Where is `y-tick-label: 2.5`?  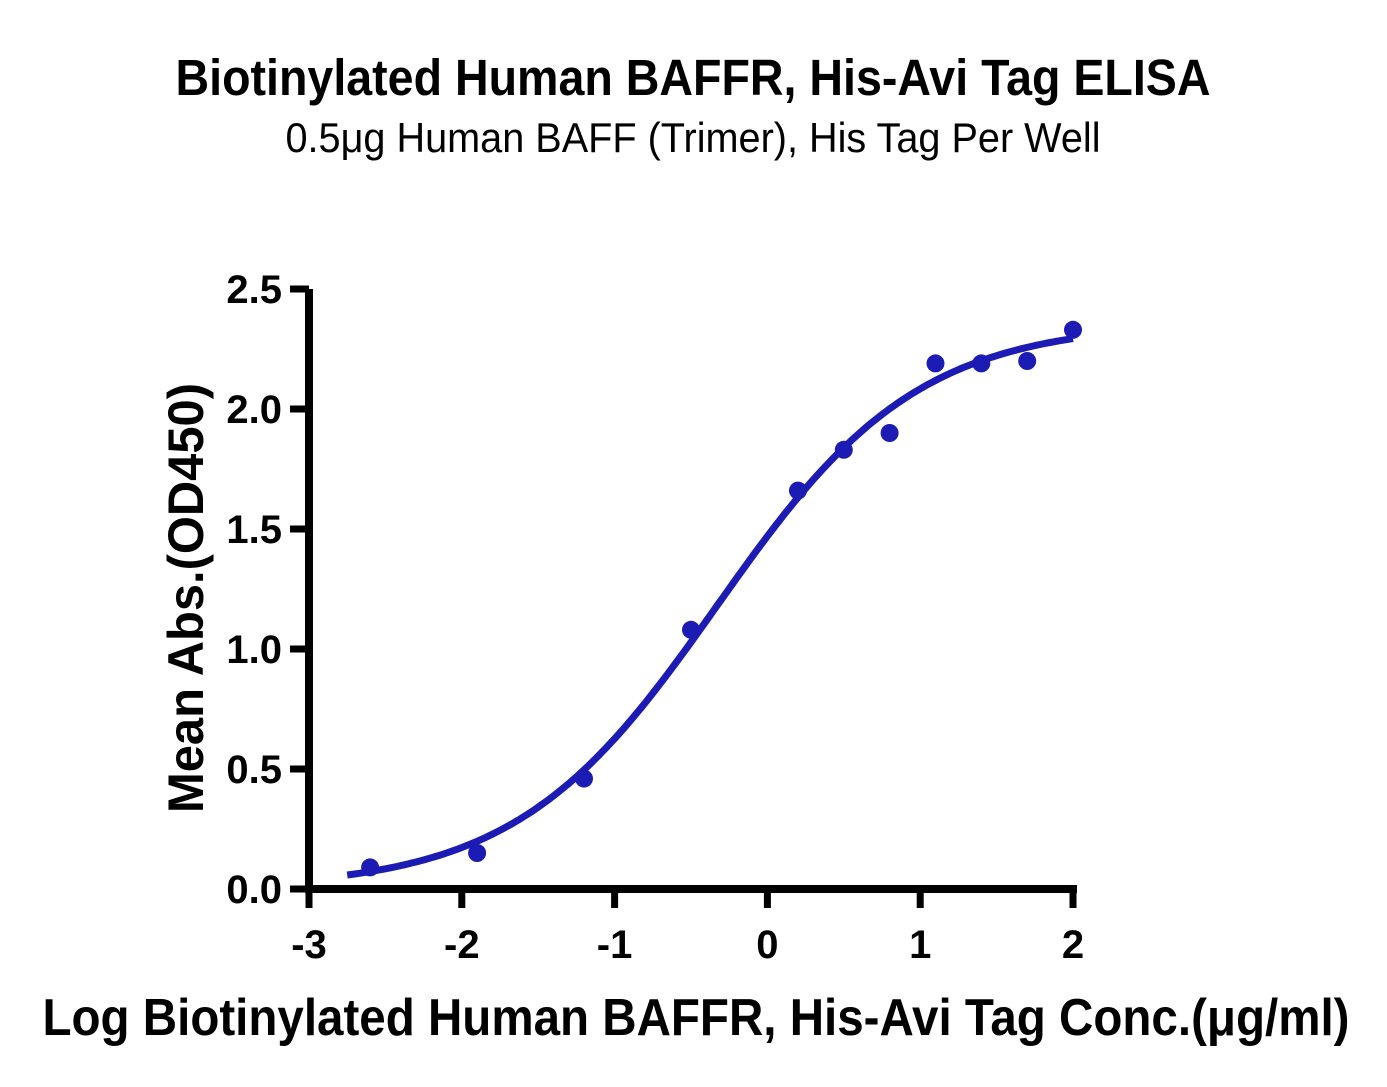 y-tick-label: 2.5 is located at coordinates (254, 290).